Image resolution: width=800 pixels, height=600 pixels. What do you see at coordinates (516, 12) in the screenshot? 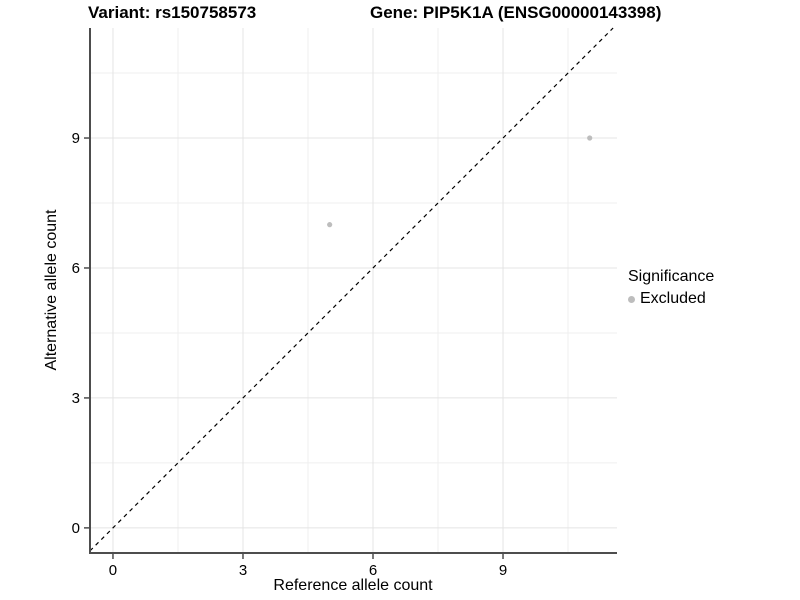
I see `plot-title-gene: Gene: PIP5K1A (ENSG00000143398)` at bounding box center [516, 12].